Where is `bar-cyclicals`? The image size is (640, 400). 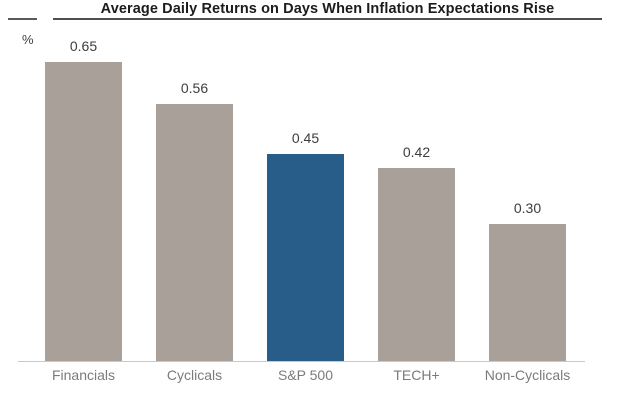 bar-cyclicals is located at coordinates (194, 233).